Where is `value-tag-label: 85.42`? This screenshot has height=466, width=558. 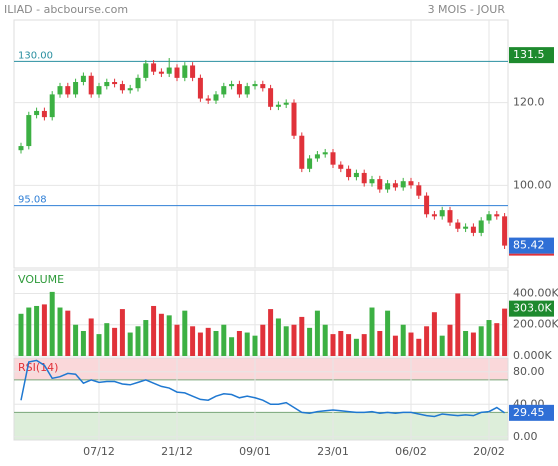
value-tag-label: 85.42 is located at coordinates (529, 245).